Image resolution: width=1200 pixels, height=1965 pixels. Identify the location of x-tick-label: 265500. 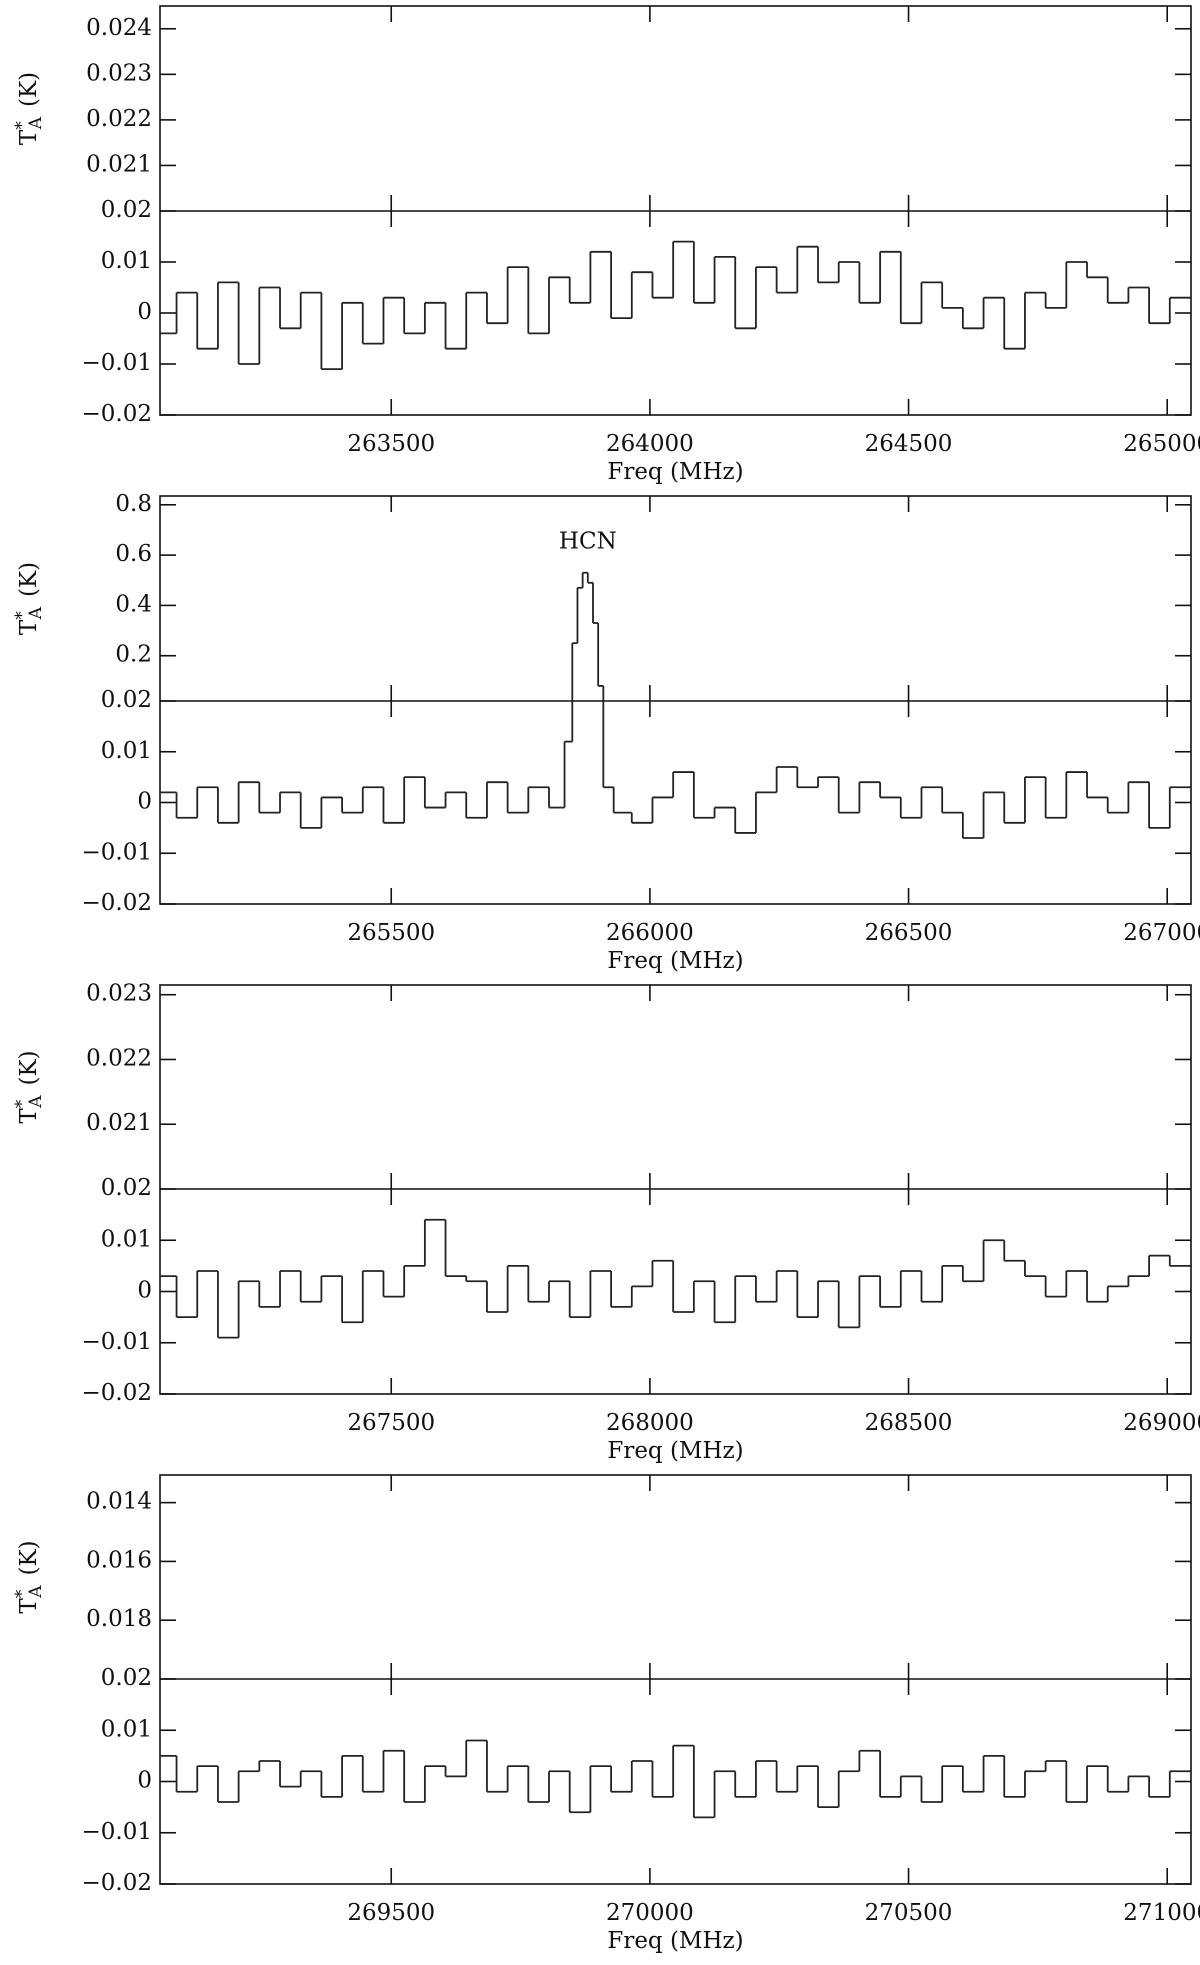
(391, 933).